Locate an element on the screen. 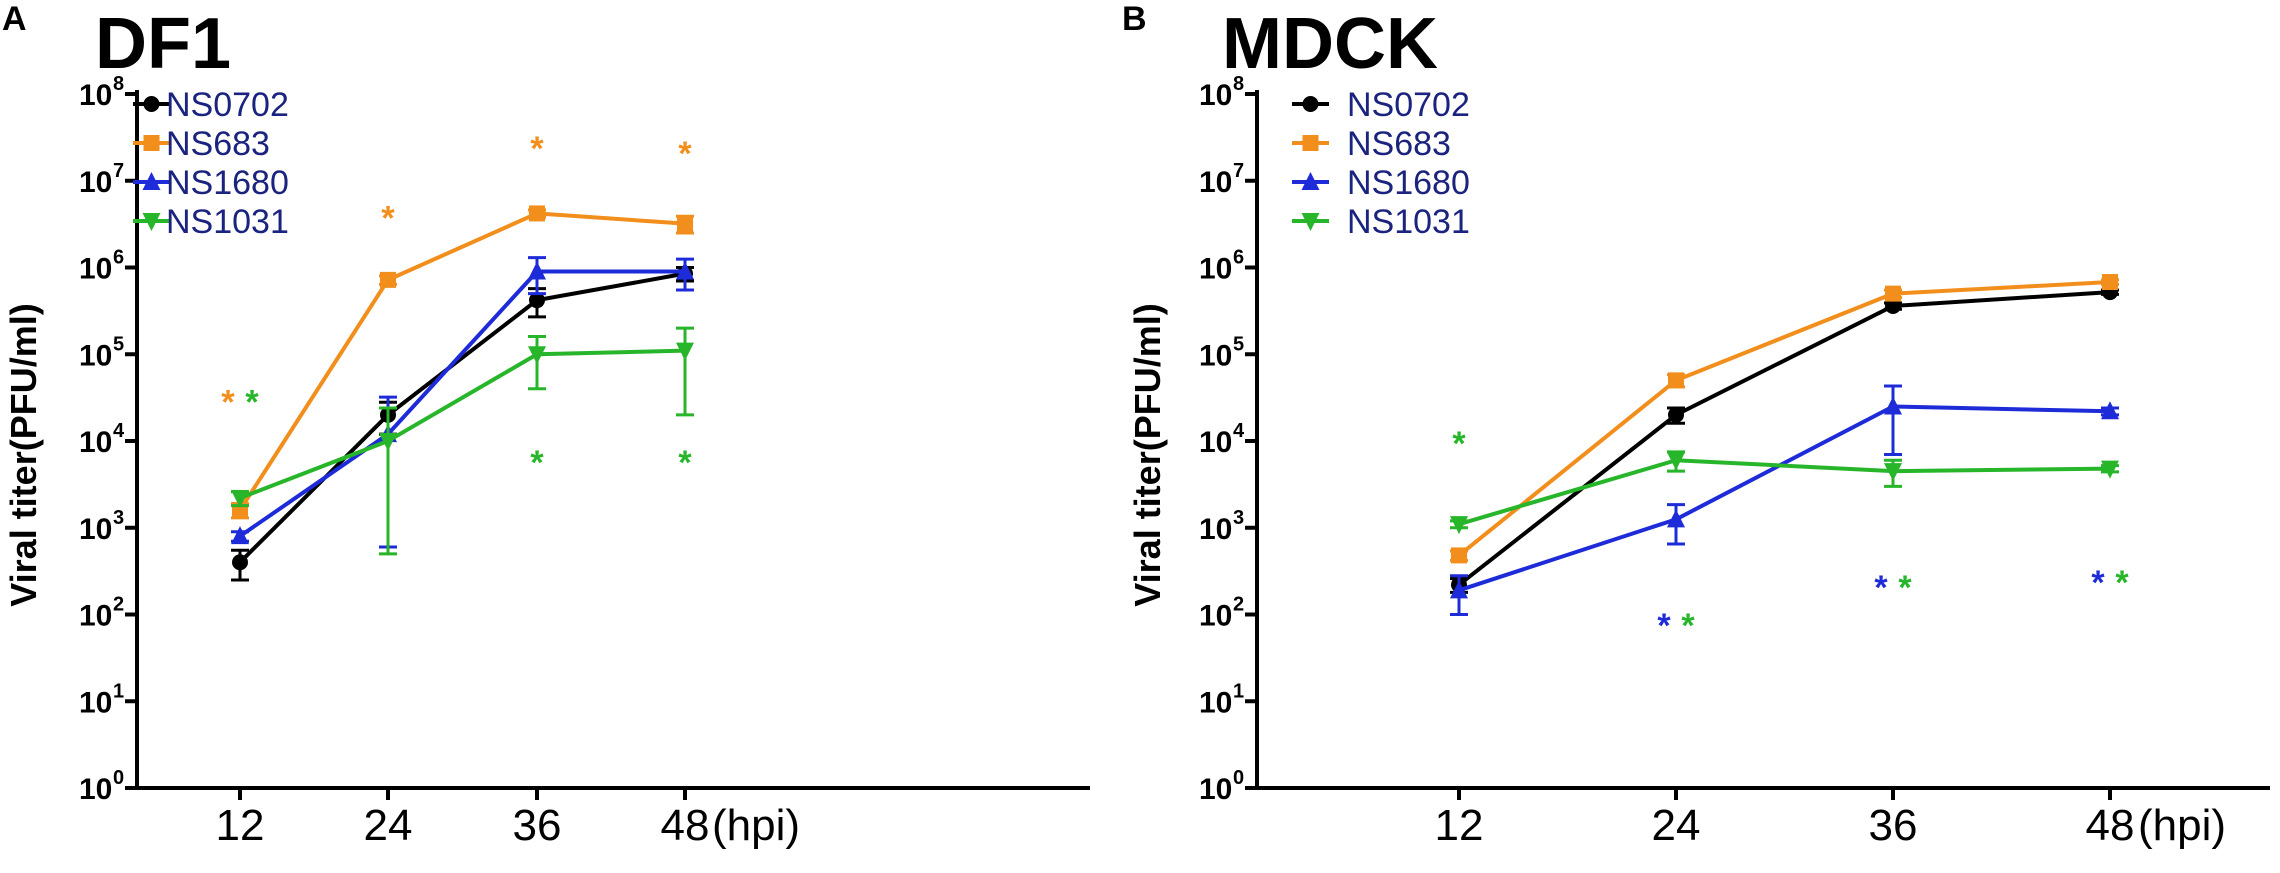 Image resolution: width=2280 pixels, height=873 pixels. series-line-ns1031 is located at coordinates (462, 424).